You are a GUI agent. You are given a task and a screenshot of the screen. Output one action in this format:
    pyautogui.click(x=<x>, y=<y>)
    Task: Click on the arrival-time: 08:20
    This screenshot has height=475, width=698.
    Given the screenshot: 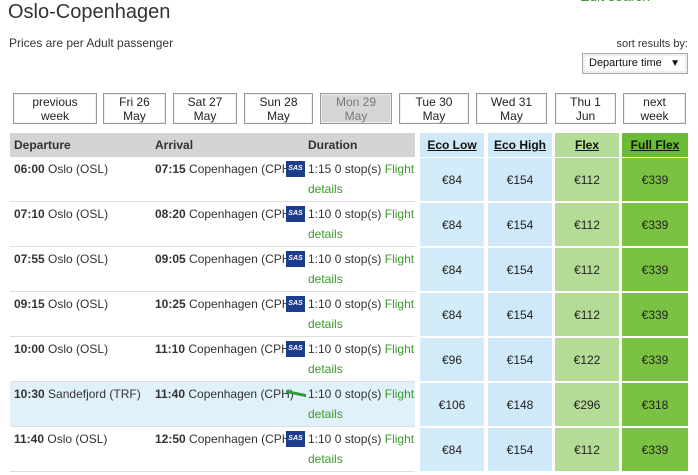 What is the action you would take?
    pyautogui.click(x=170, y=214)
    